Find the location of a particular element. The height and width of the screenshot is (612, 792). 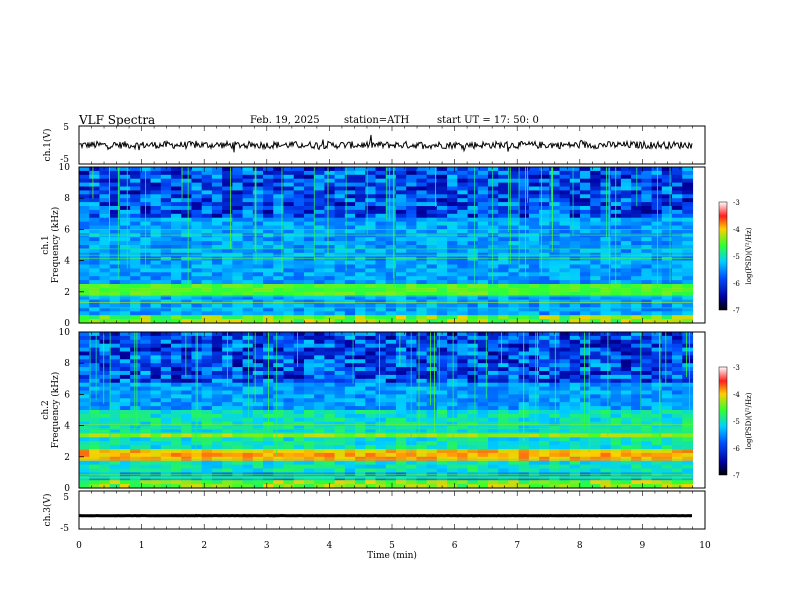

ch1-ylabel: ch.1(V) is located at coordinates (47, 145).